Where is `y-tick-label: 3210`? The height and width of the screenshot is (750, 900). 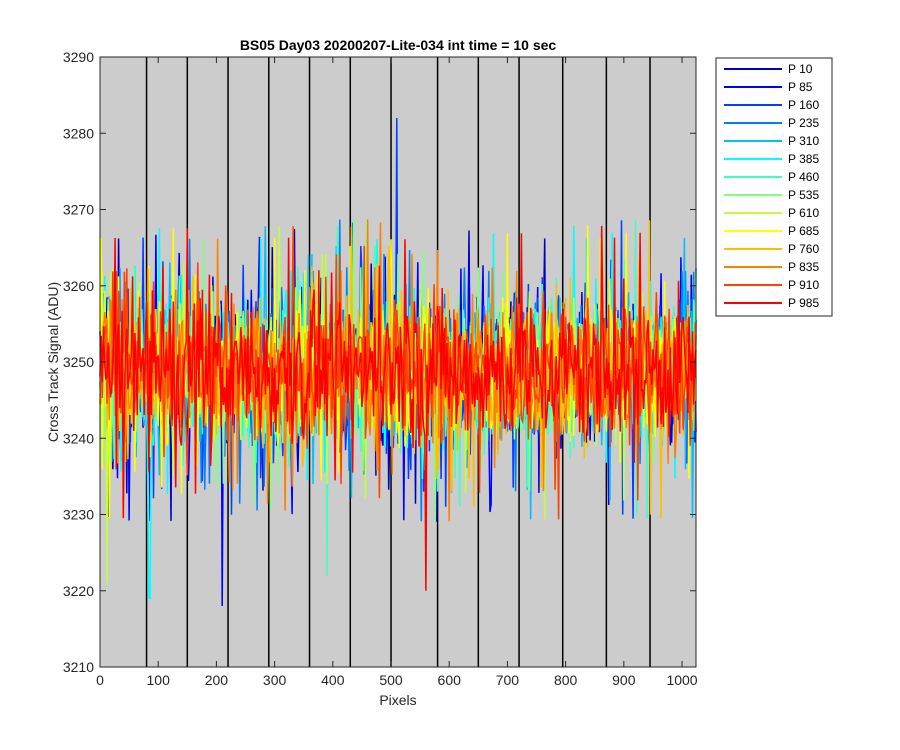 y-tick-label: 3210 is located at coordinates (78, 667).